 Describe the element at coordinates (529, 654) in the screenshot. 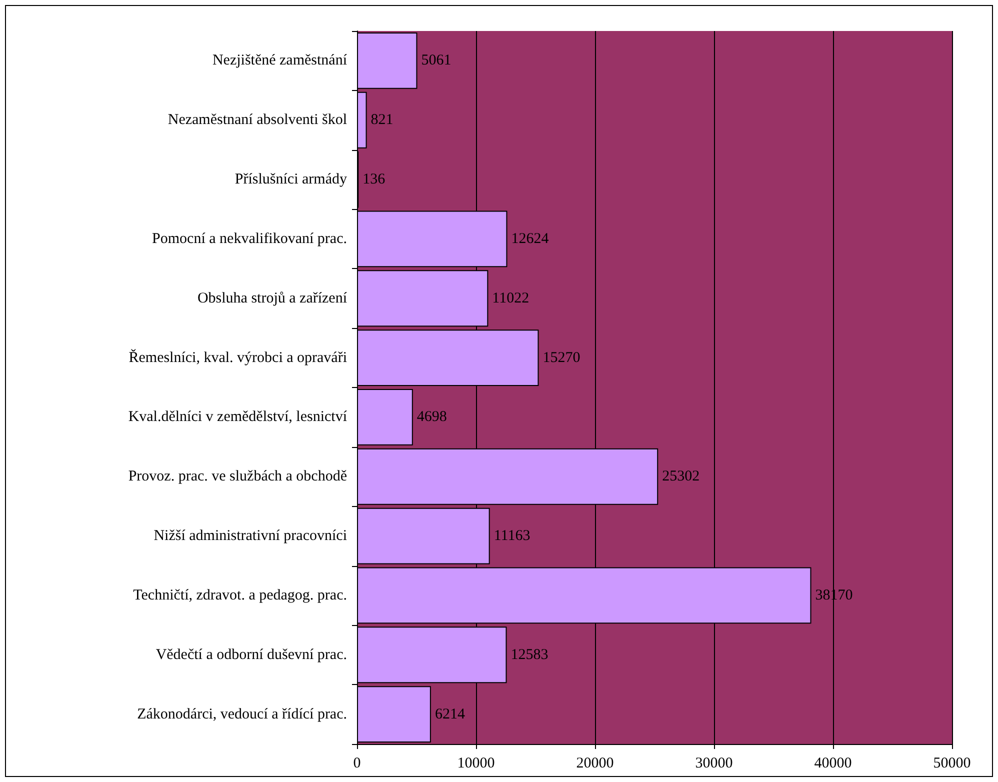

I see `data-label: 12583` at that location.